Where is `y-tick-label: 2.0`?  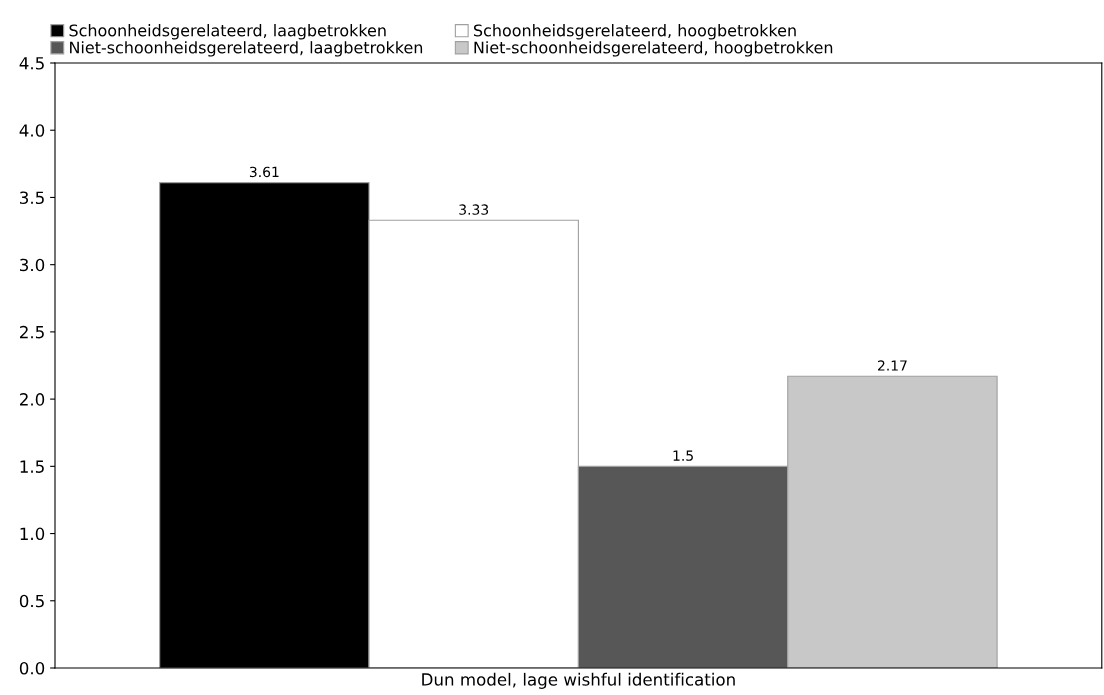 y-tick-label: 2.0 is located at coordinates (32, 399).